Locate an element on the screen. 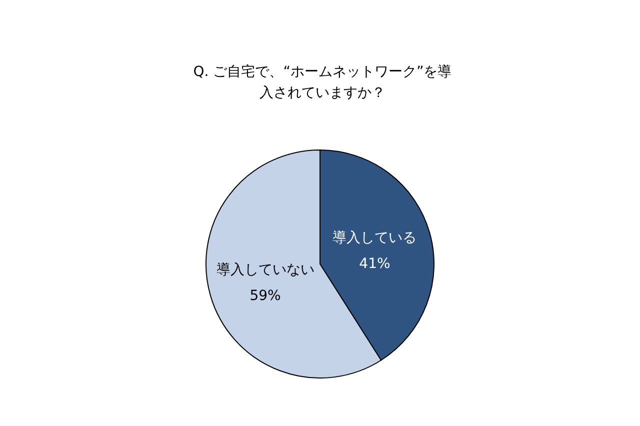 Image resolution: width=640 pixels, height=426 pixels. slice-label: 導入していない is located at coordinates (265, 270).